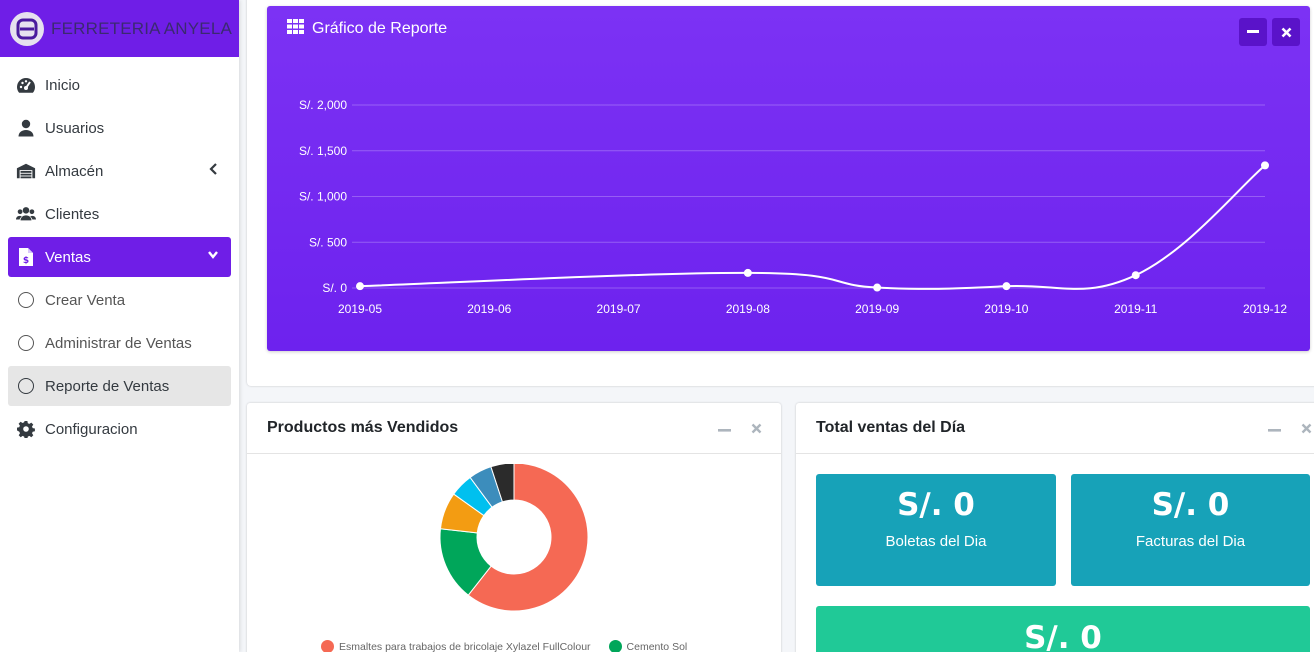  Describe the element at coordinates (323, 105) in the screenshot. I see `y-tick-label: S/. 2,000` at that location.